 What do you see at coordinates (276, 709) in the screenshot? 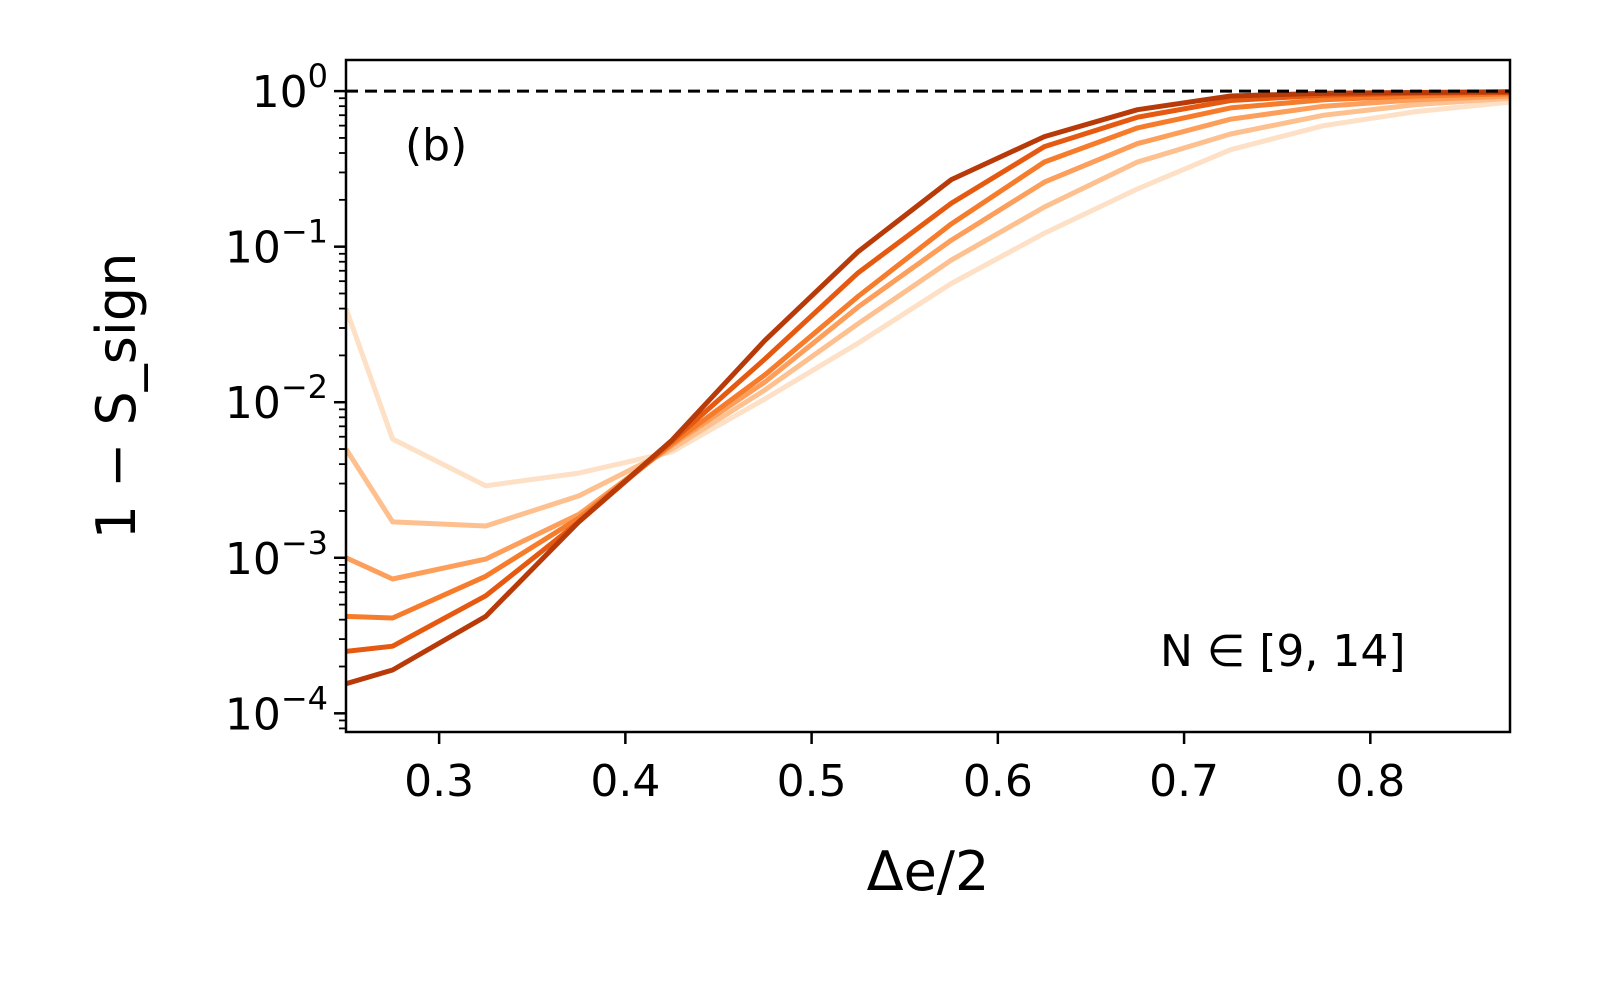
I see `y-tick-label: 10⁻⁴` at bounding box center [276, 709].